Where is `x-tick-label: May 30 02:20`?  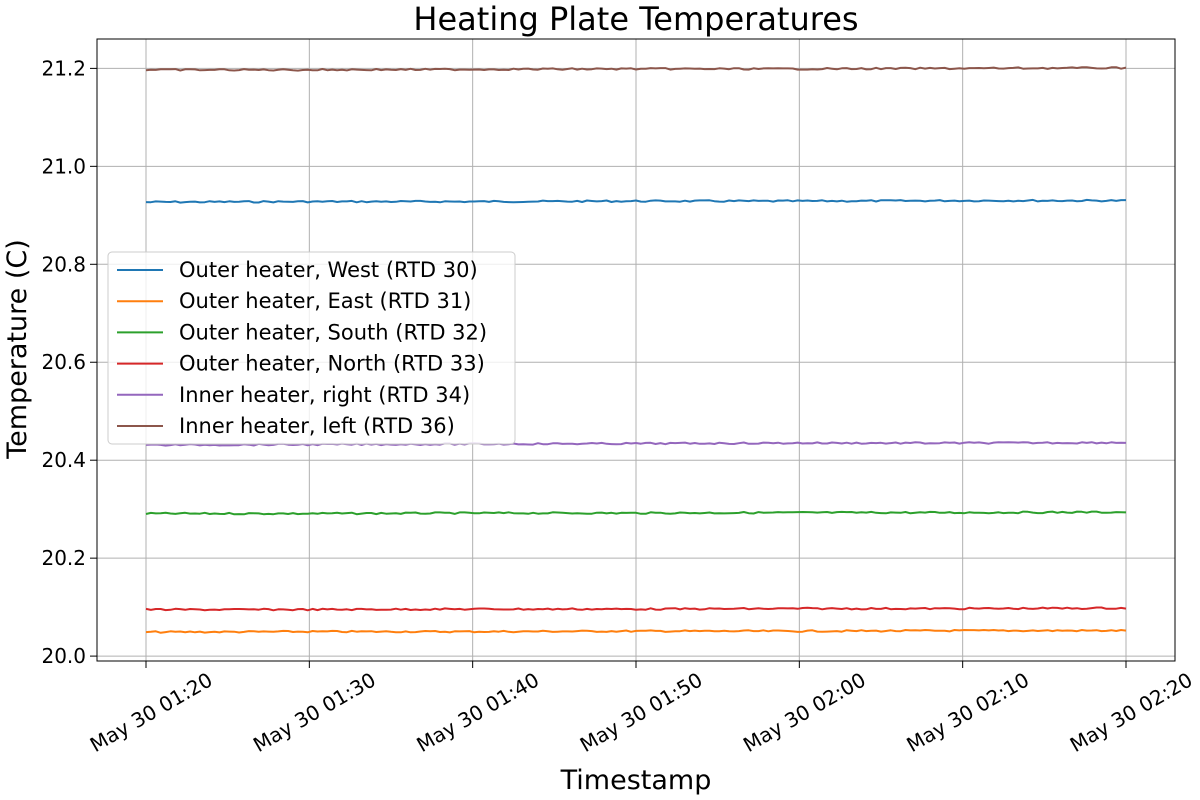 x-tick-label: May 30 02:20 is located at coordinates (1131, 712).